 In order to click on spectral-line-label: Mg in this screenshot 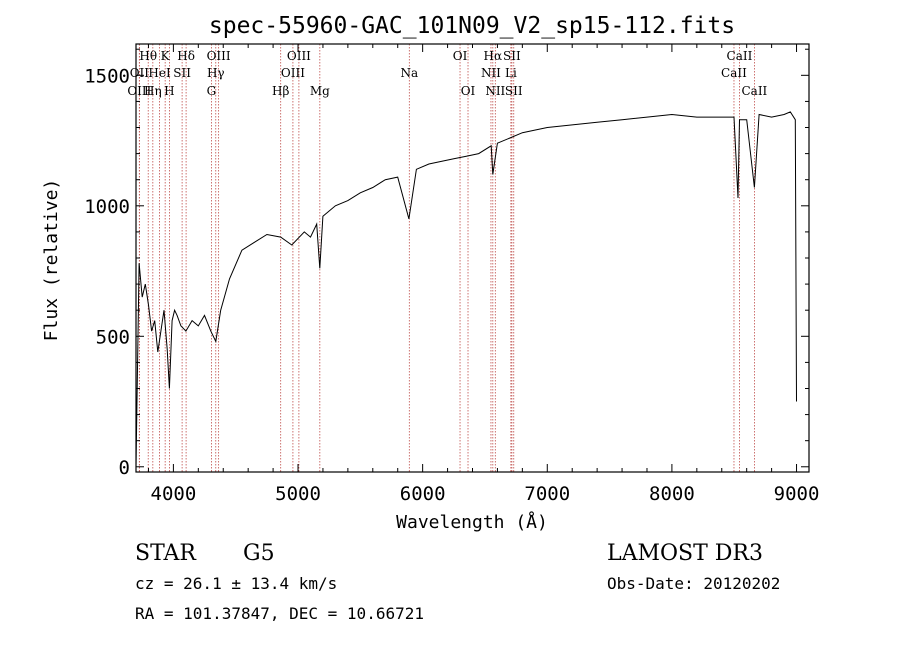, I will do `click(320, 91)`.